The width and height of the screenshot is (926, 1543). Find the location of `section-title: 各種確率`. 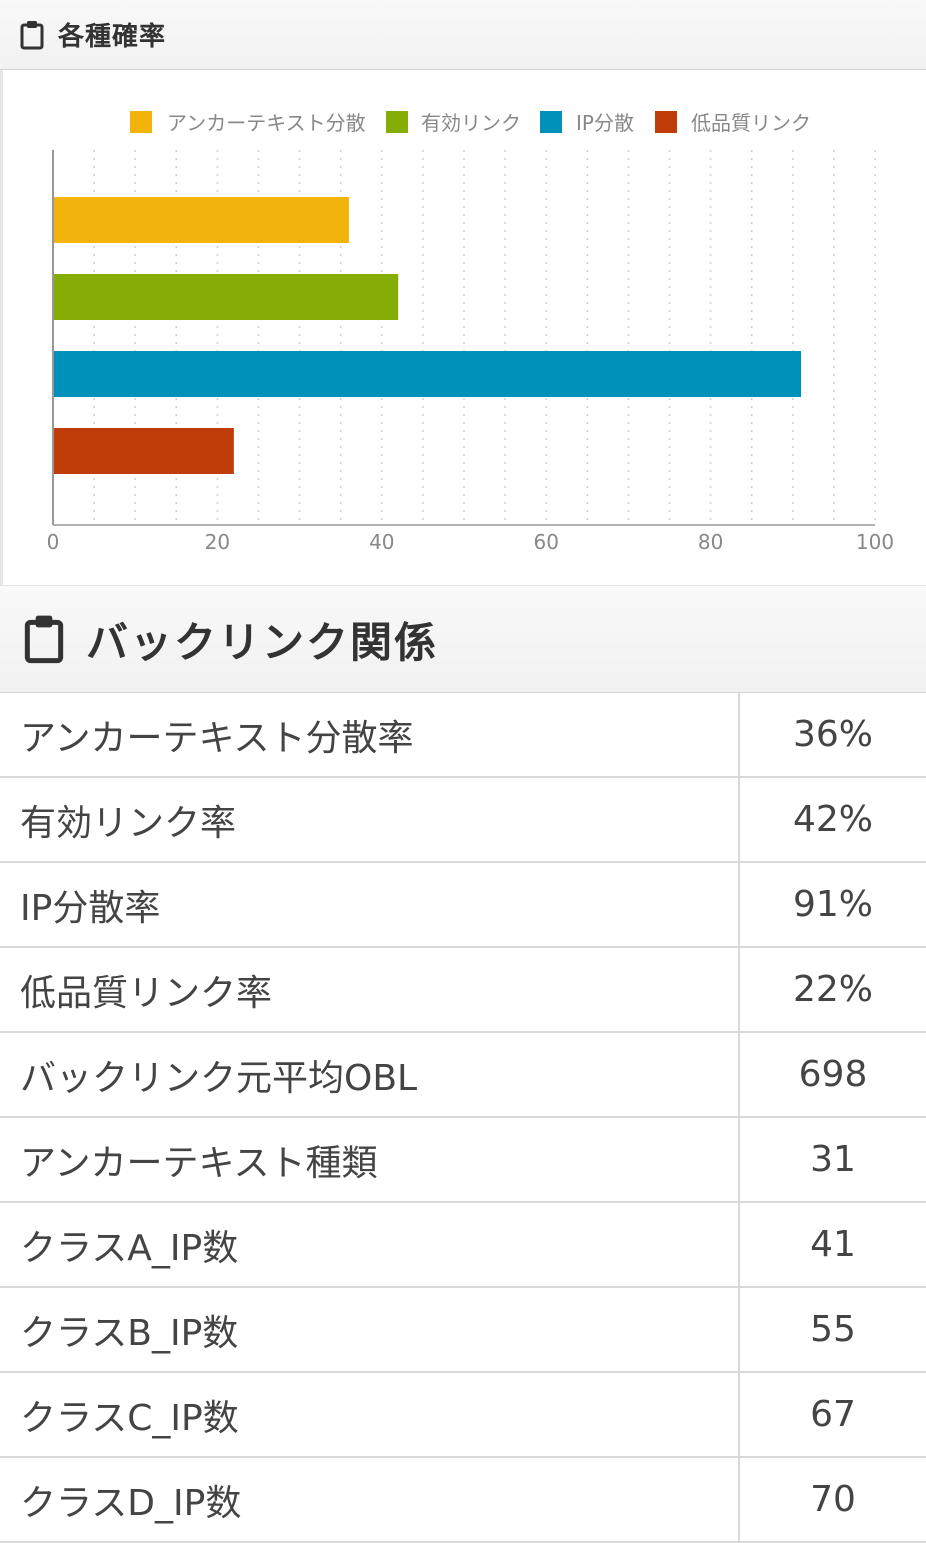

section-title: 各種確率 is located at coordinates (112, 37).